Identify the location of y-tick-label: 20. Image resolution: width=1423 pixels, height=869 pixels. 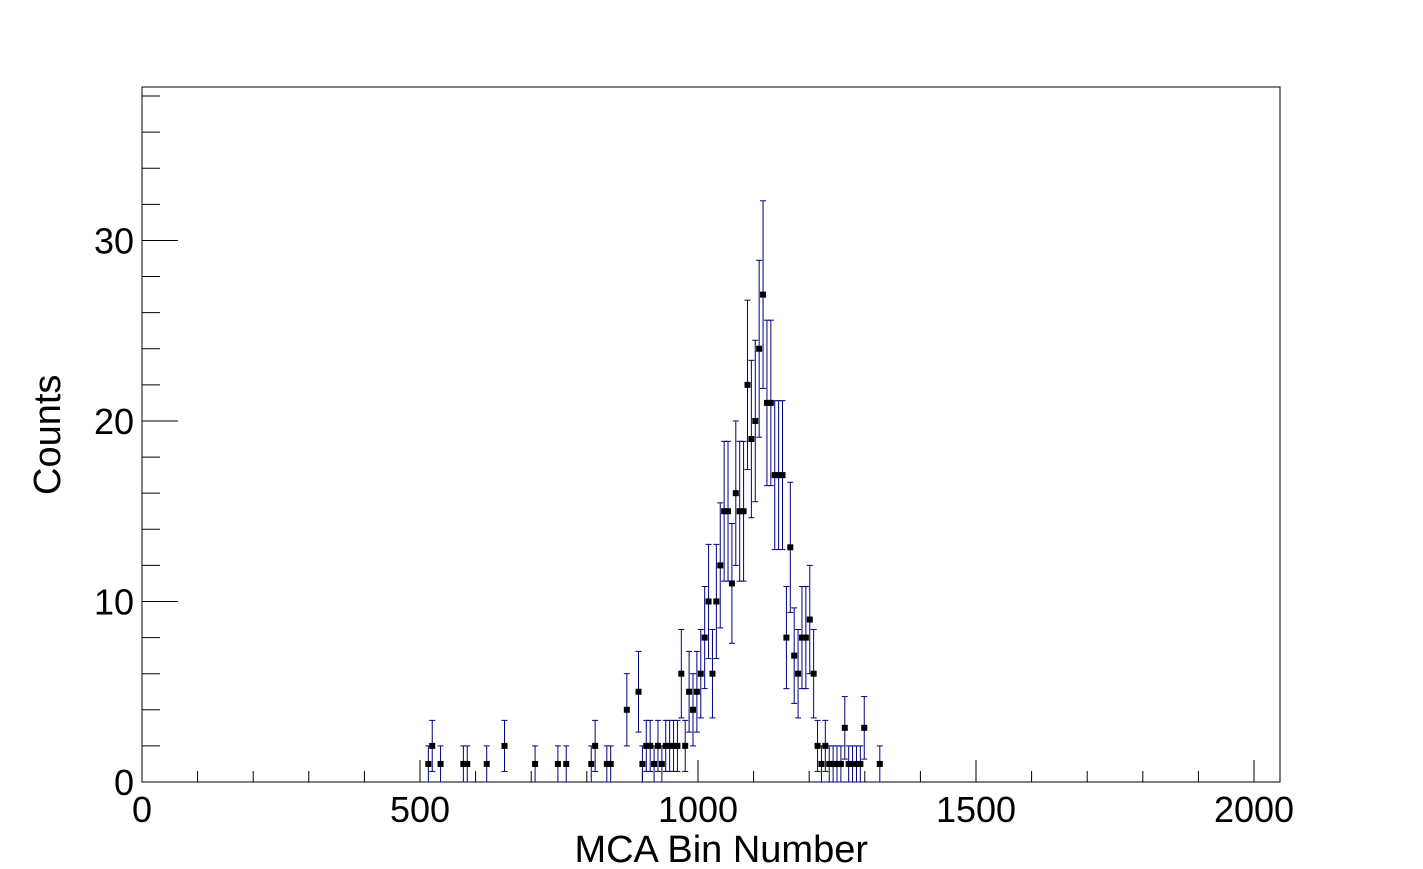
(114, 421).